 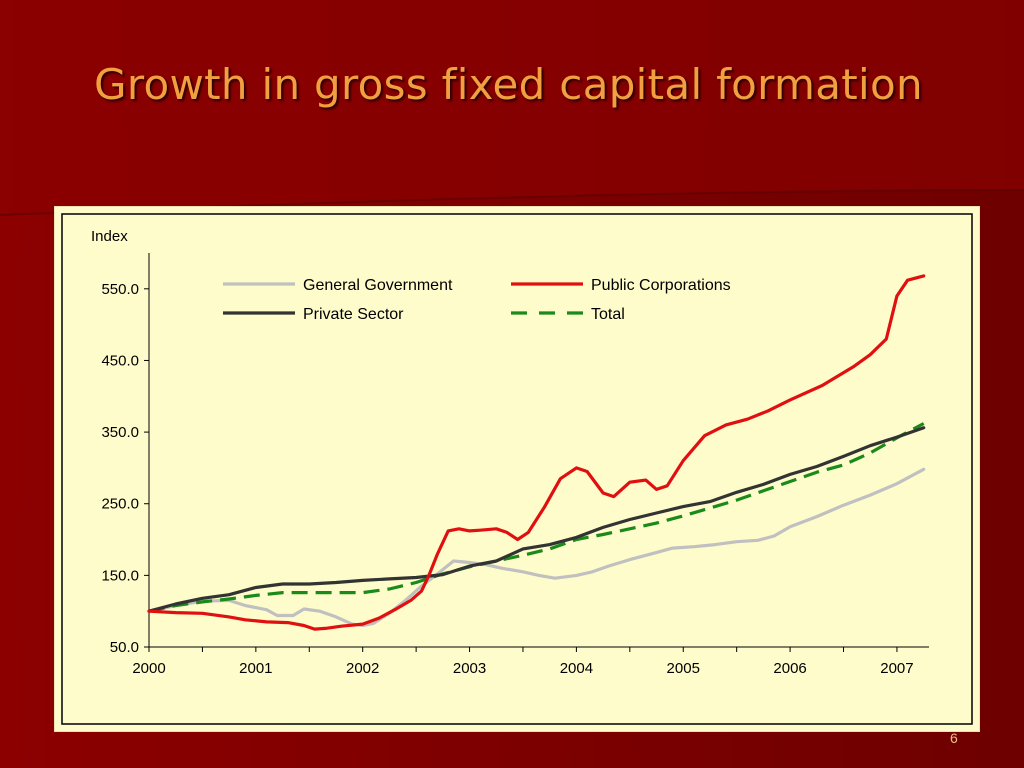 I want to click on x-tick-label: 2001, so click(x=255, y=668).